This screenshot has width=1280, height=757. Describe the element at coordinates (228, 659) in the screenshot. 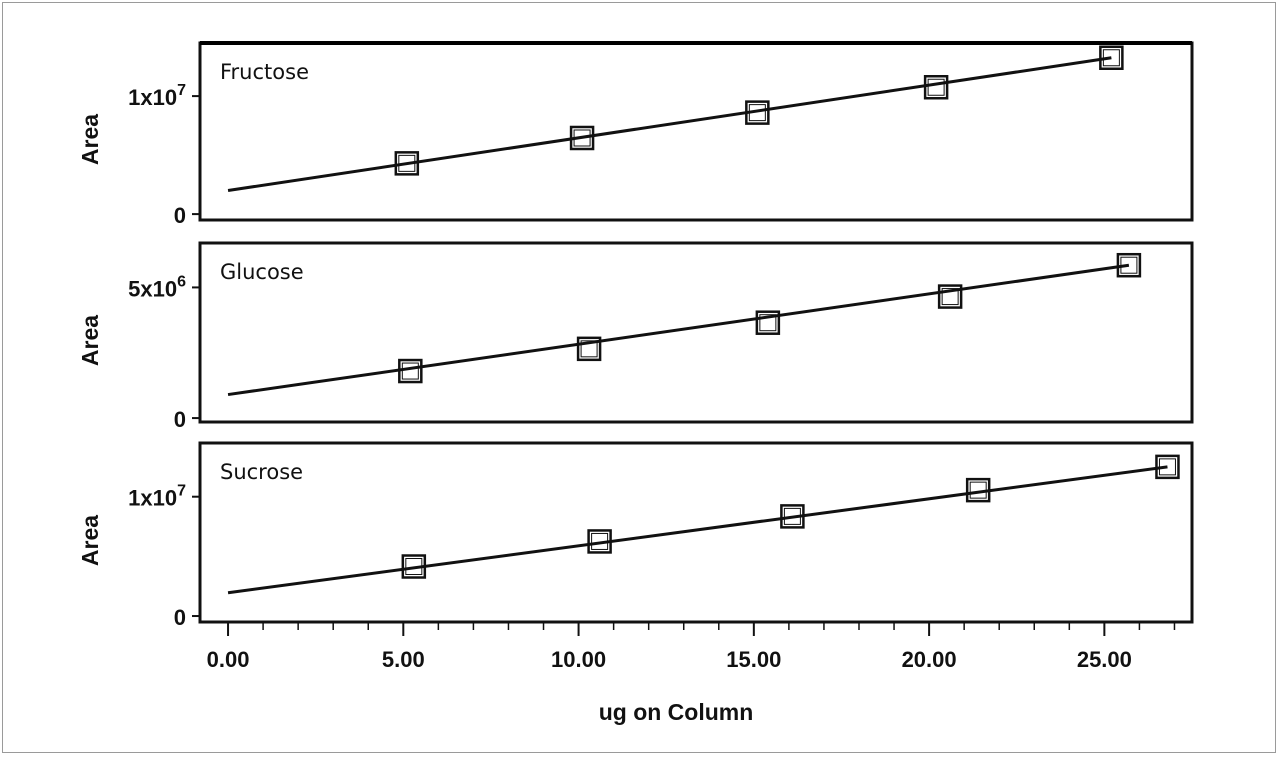

I see `x-tick-label: 0.00` at that location.